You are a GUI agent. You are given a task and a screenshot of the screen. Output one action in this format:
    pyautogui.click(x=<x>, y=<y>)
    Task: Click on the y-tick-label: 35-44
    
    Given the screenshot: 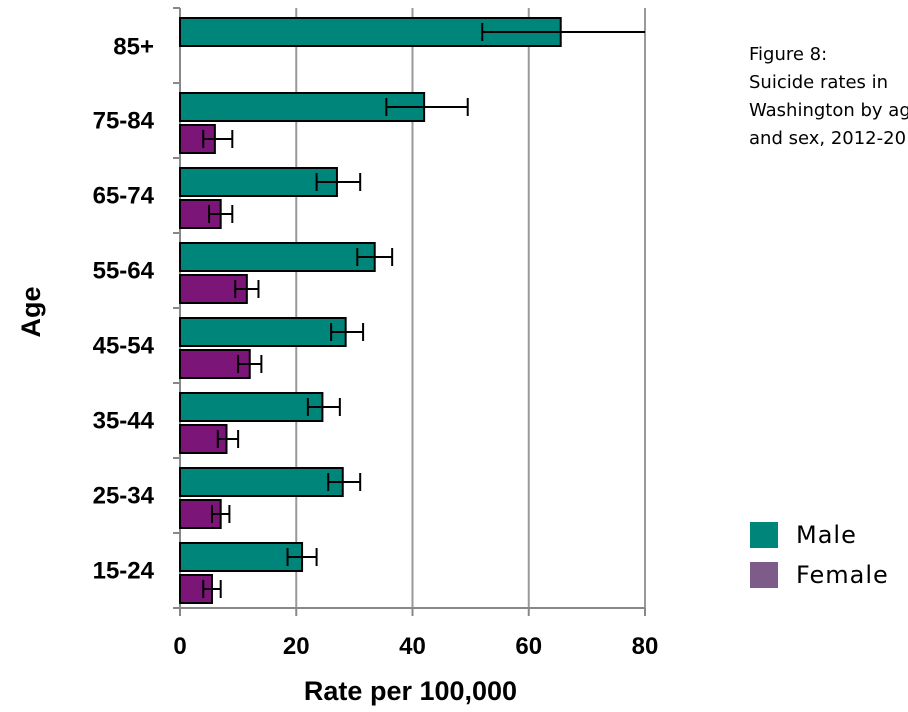 What is the action you would take?
    pyautogui.click(x=124, y=421)
    